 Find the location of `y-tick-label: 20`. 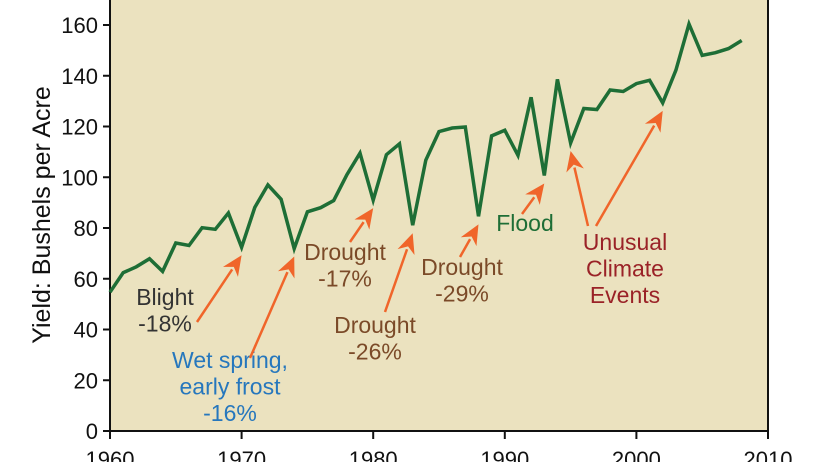

y-tick-label: 20 is located at coordinates (86, 380).